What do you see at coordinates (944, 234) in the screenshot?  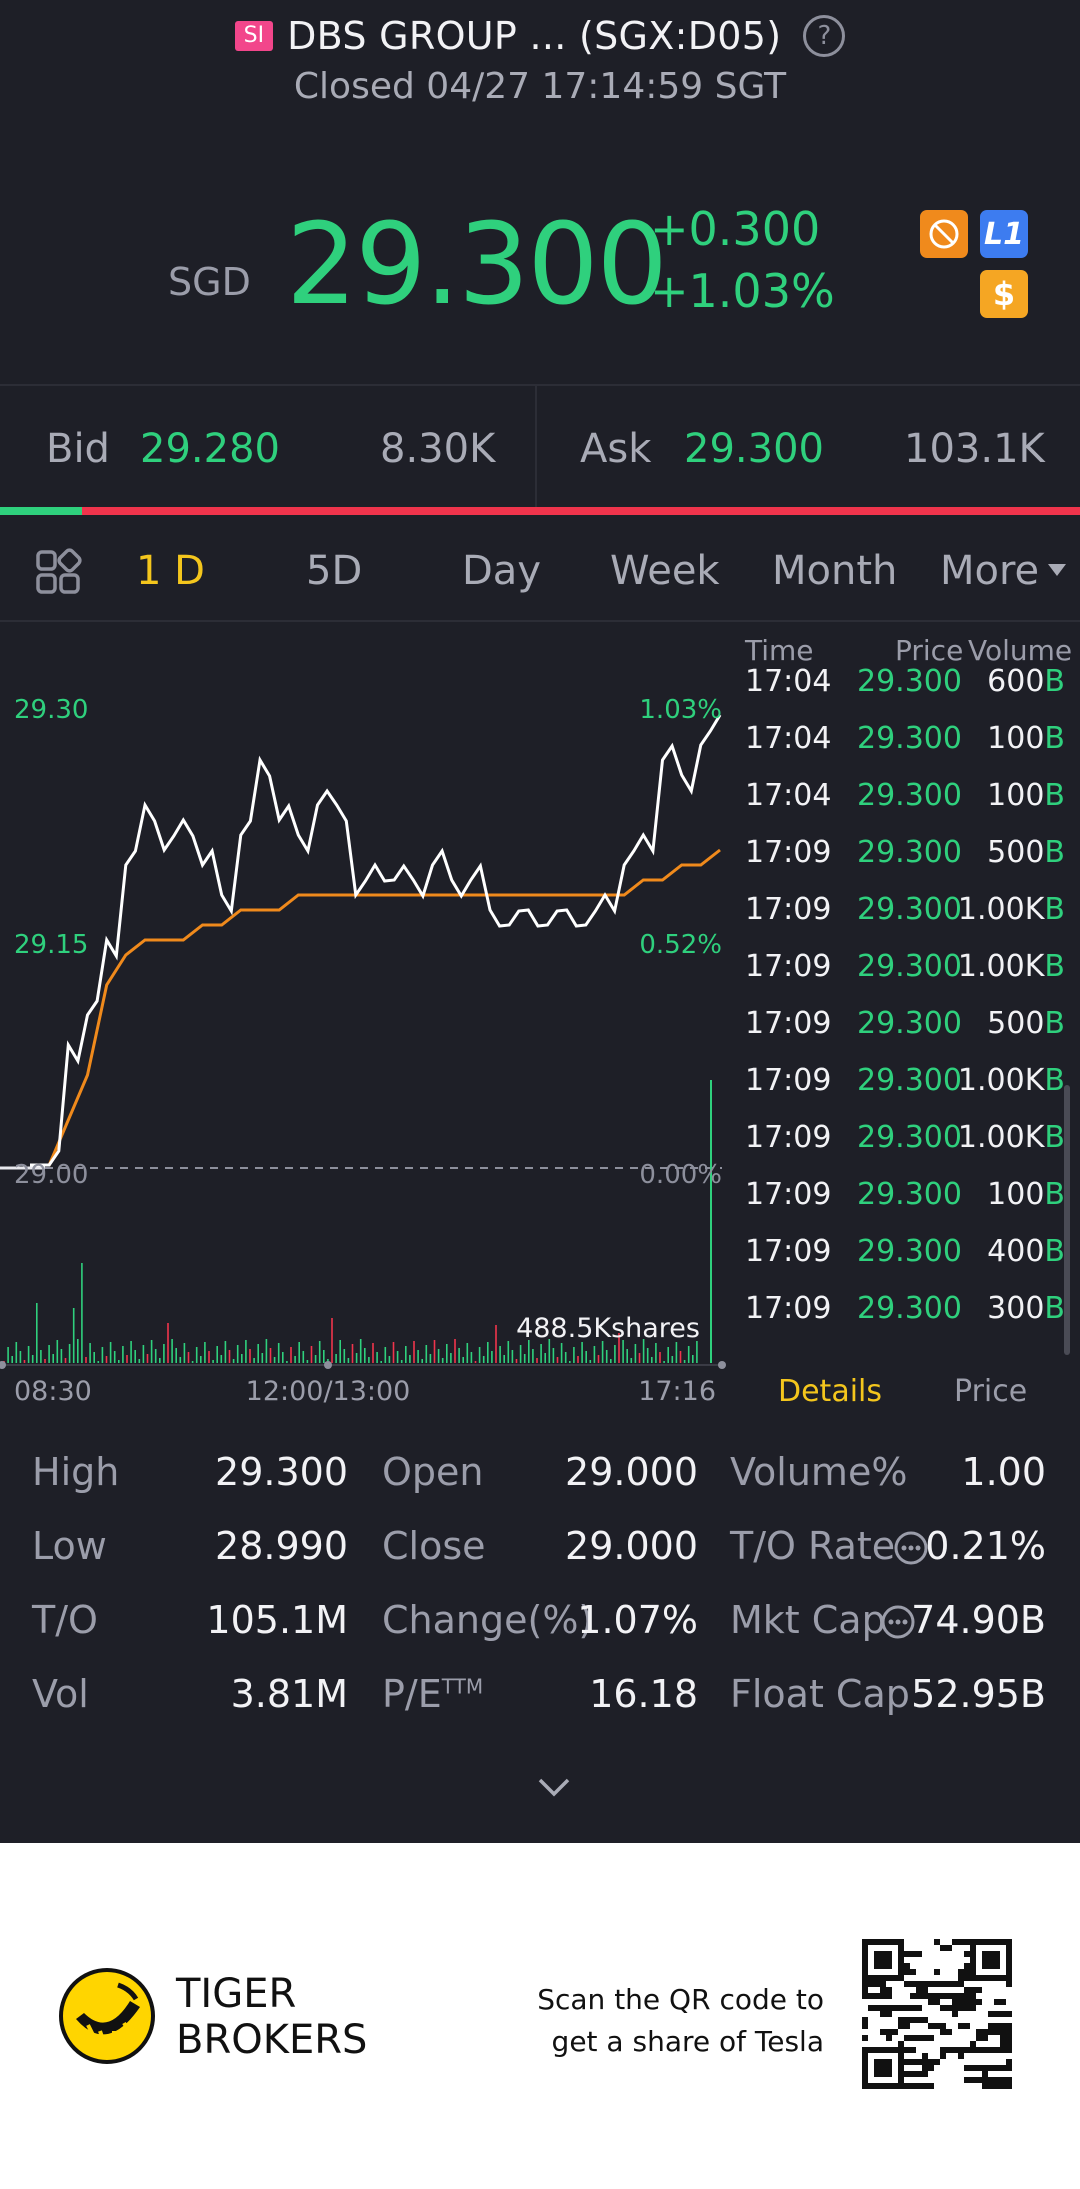 I see `no-entry-icon` at bounding box center [944, 234].